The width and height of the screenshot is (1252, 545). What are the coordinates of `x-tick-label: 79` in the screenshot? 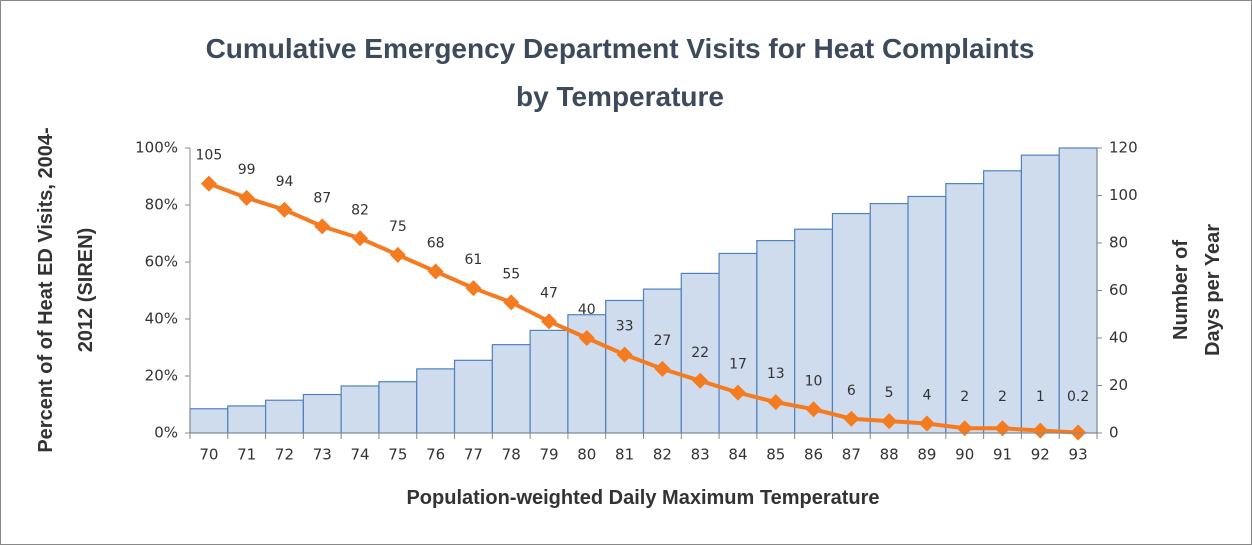 It's located at (548, 455).